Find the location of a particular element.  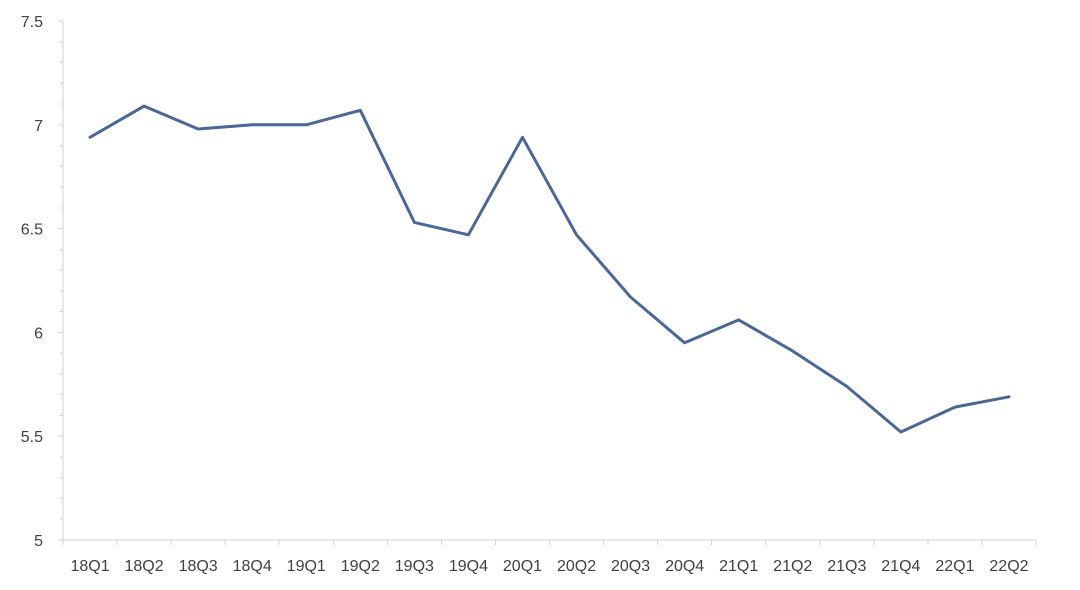

x-tick-label: 21Q2 is located at coordinates (792, 566).